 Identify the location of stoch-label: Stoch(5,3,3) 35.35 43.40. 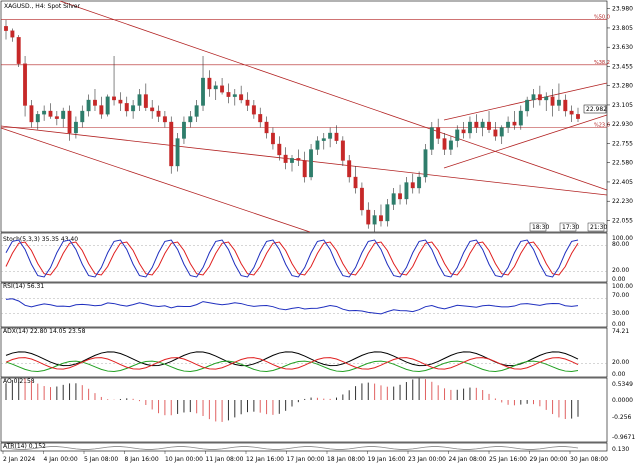
(40, 239).